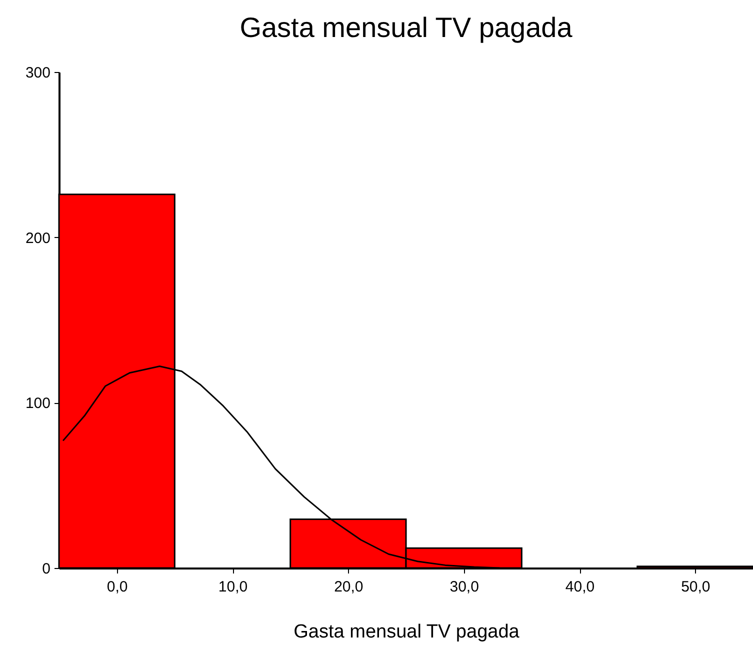 The height and width of the screenshot is (665, 753). What do you see at coordinates (349, 587) in the screenshot?
I see `x-tick-label: 20,0` at bounding box center [349, 587].